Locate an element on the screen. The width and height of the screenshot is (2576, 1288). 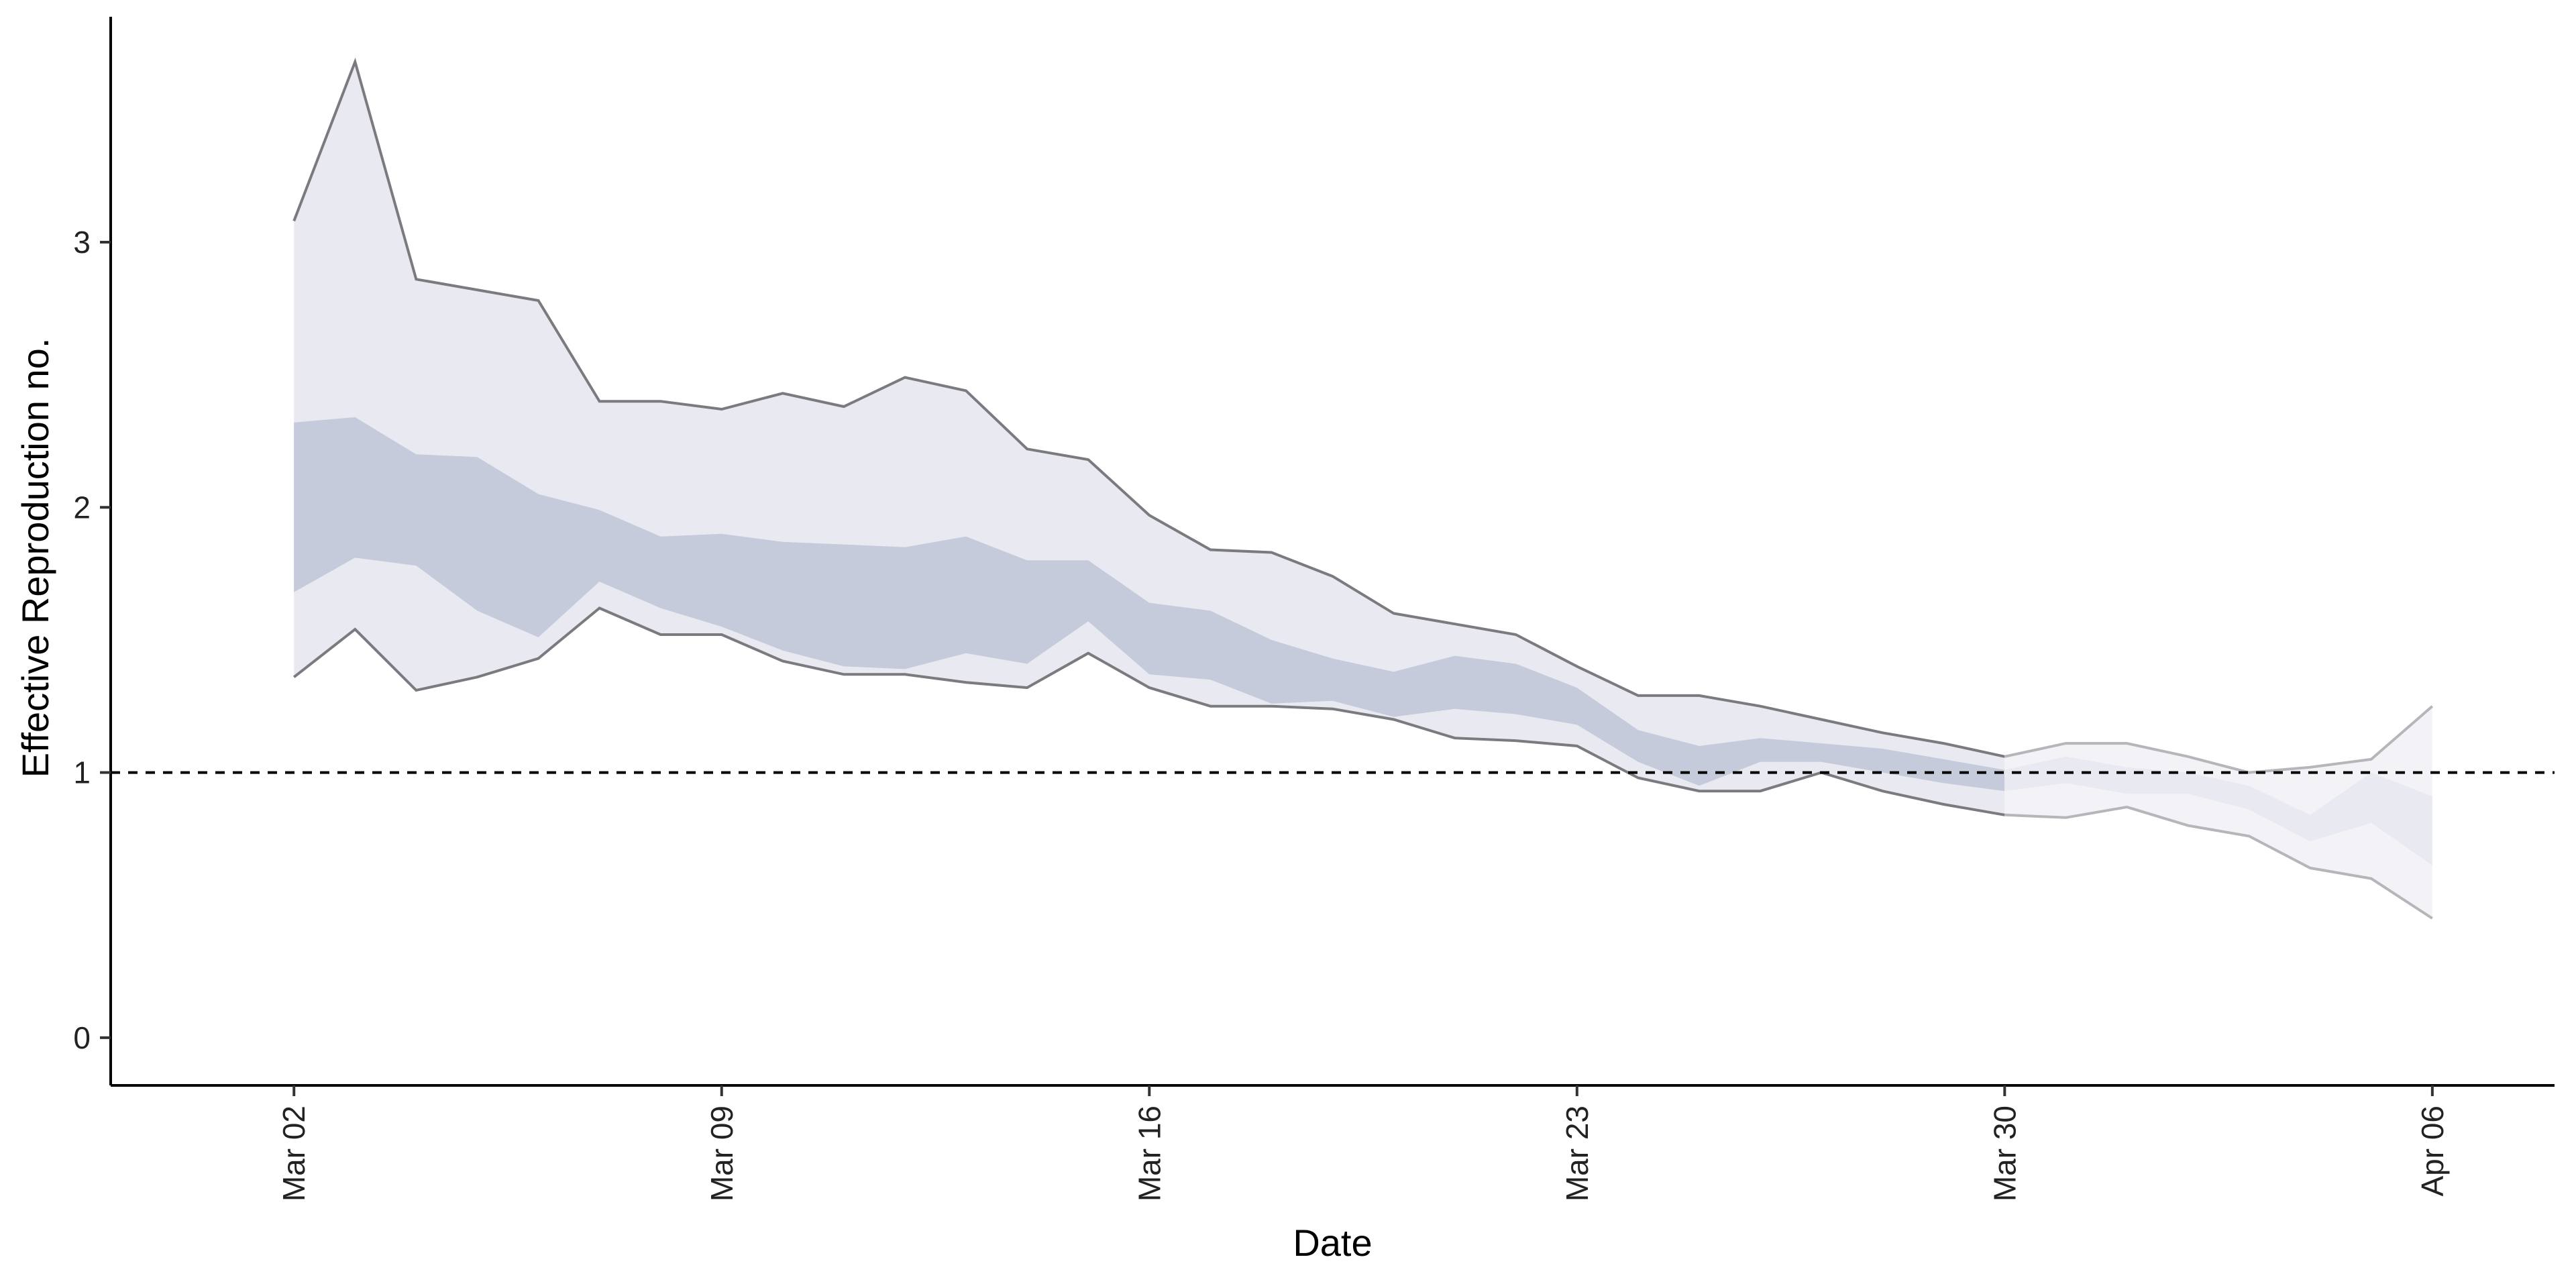
y-tick-label: 3 is located at coordinates (82, 242).